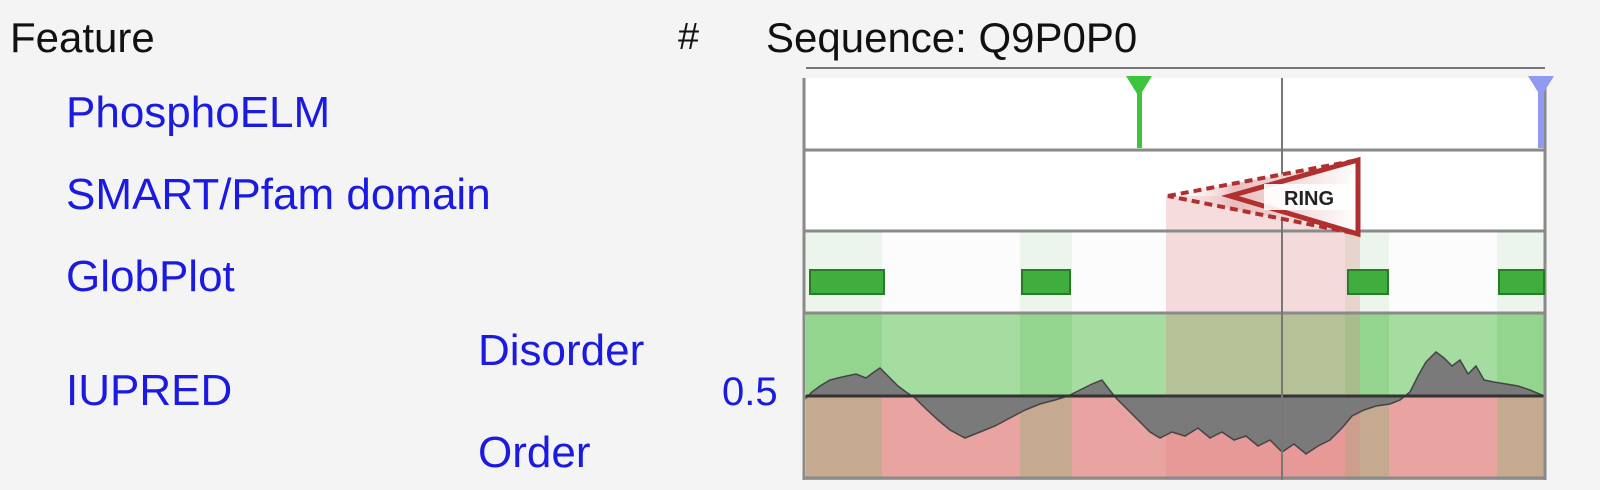 This screenshot has width=1600, height=490. What do you see at coordinates (534, 452) in the screenshot?
I see `iupred-order-label: Order` at bounding box center [534, 452].